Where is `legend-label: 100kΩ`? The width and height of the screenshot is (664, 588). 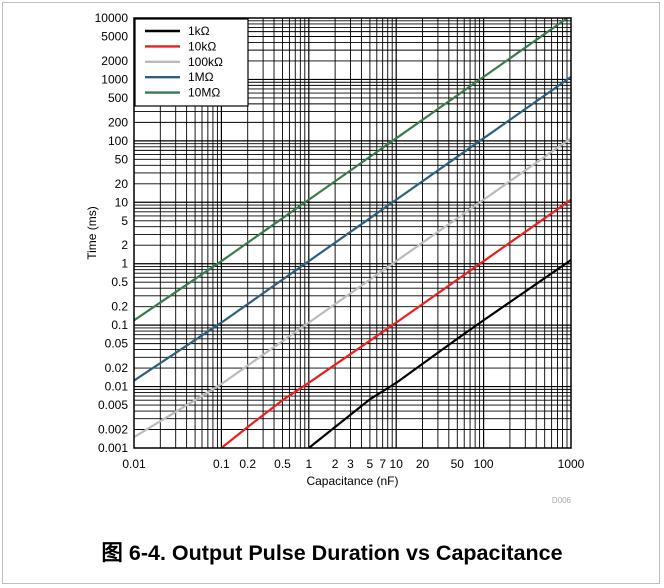
legend-label: 100kΩ is located at coordinates (205, 62).